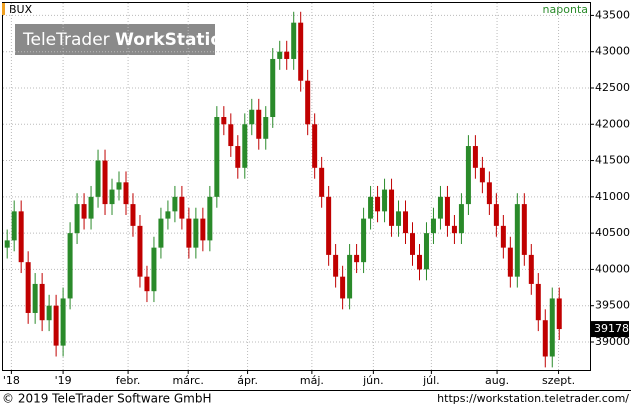  I want to click on last-value-label: 39178, so click(611, 328).